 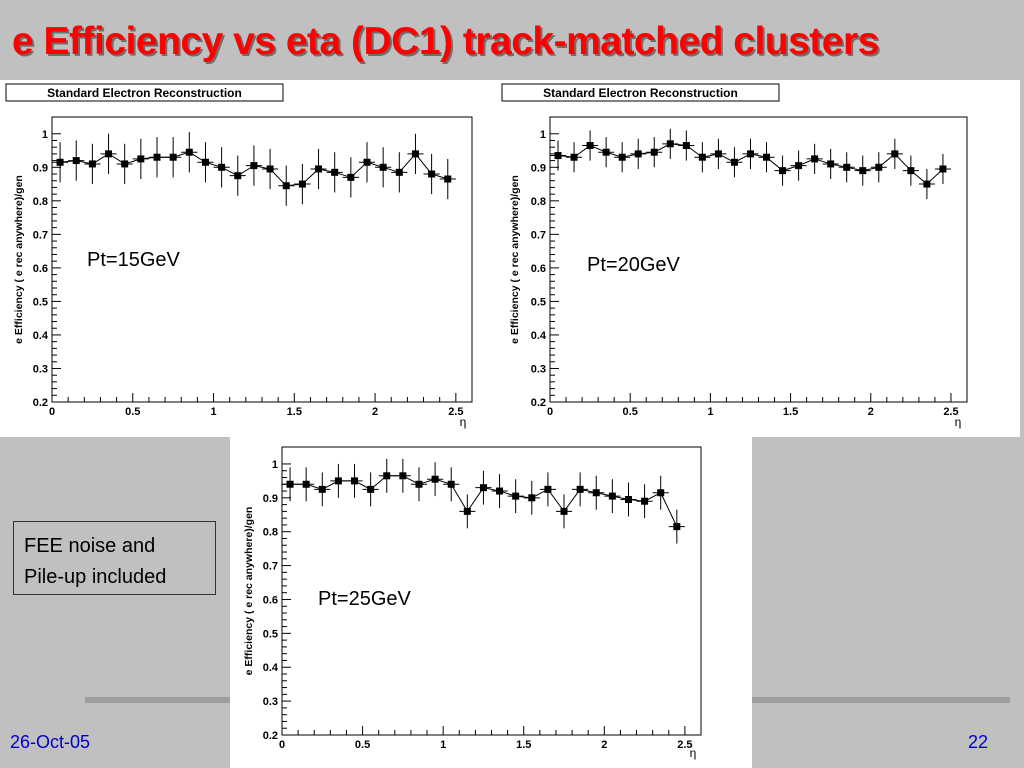 I want to click on x-axis-label: η, so click(x=693, y=753).